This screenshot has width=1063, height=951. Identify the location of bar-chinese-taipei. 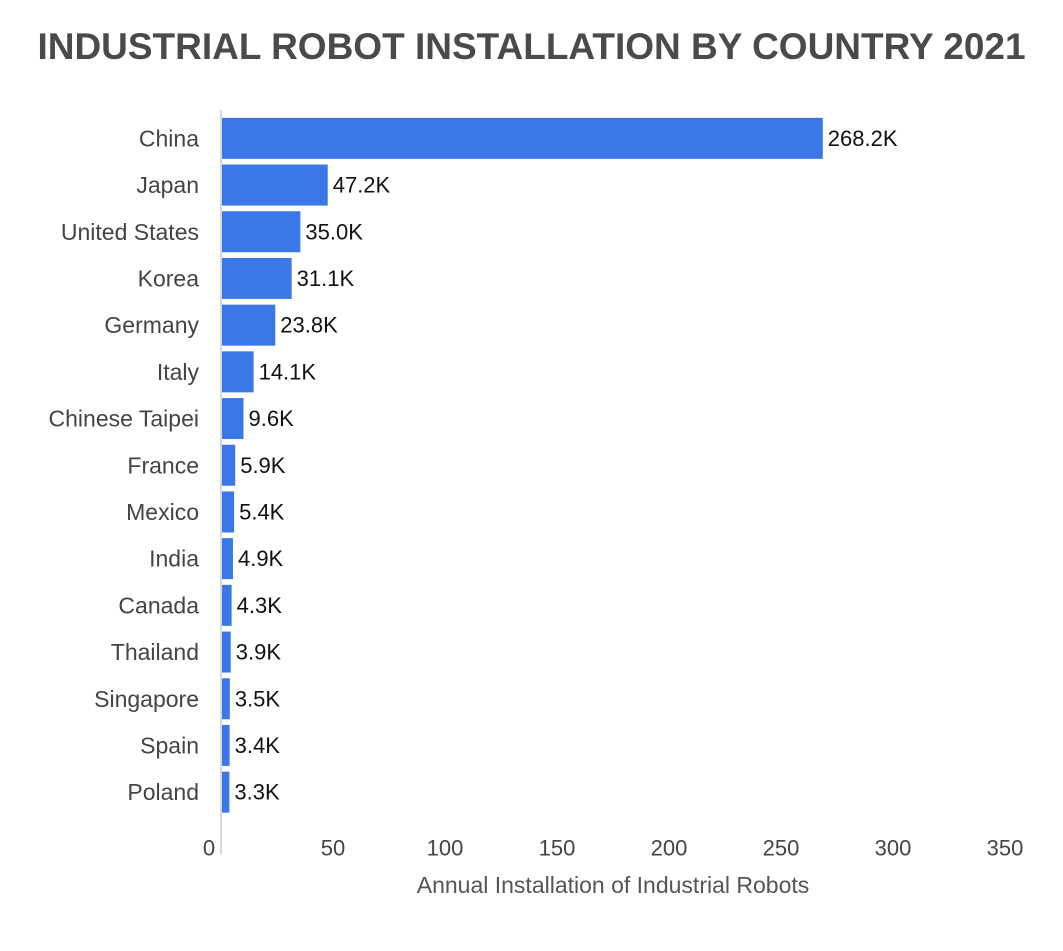
(233, 419).